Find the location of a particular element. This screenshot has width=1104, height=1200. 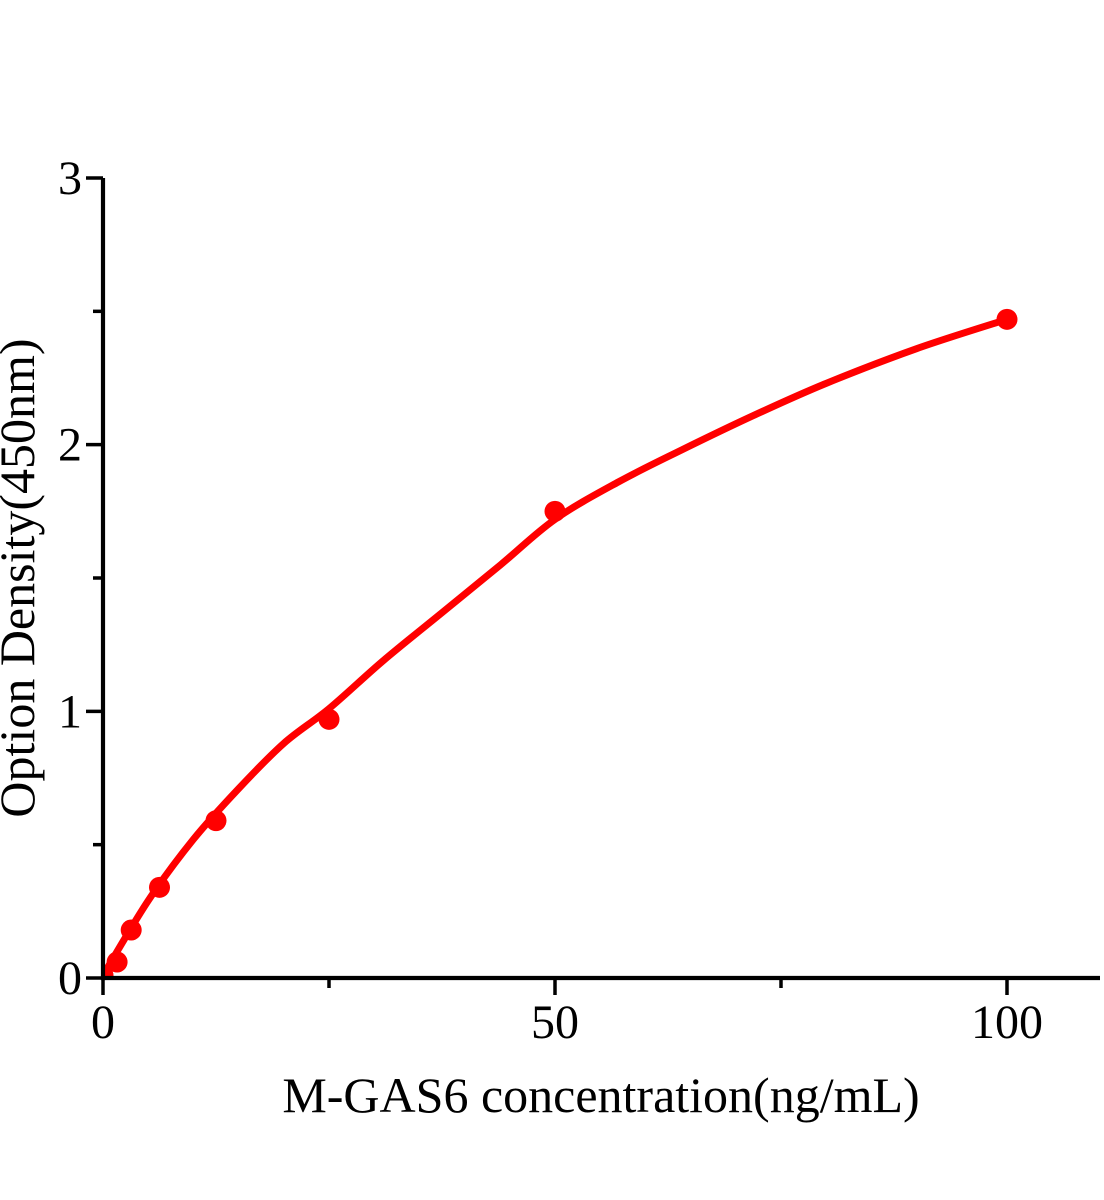

x-axis-tick-labels: 0 50 100 is located at coordinates (567, 1022).